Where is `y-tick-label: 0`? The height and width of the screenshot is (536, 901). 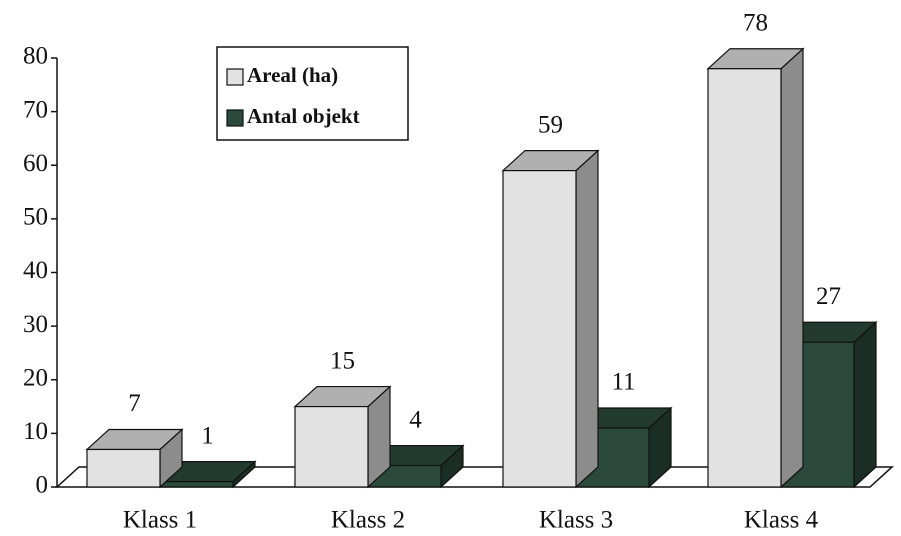 y-tick-label: 0 is located at coordinates (42, 485).